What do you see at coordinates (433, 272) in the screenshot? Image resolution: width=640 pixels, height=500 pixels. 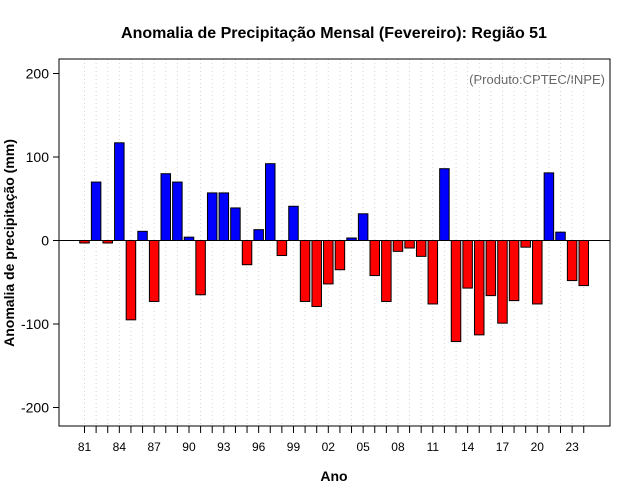 I see `bar-2011` at bounding box center [433, 272].